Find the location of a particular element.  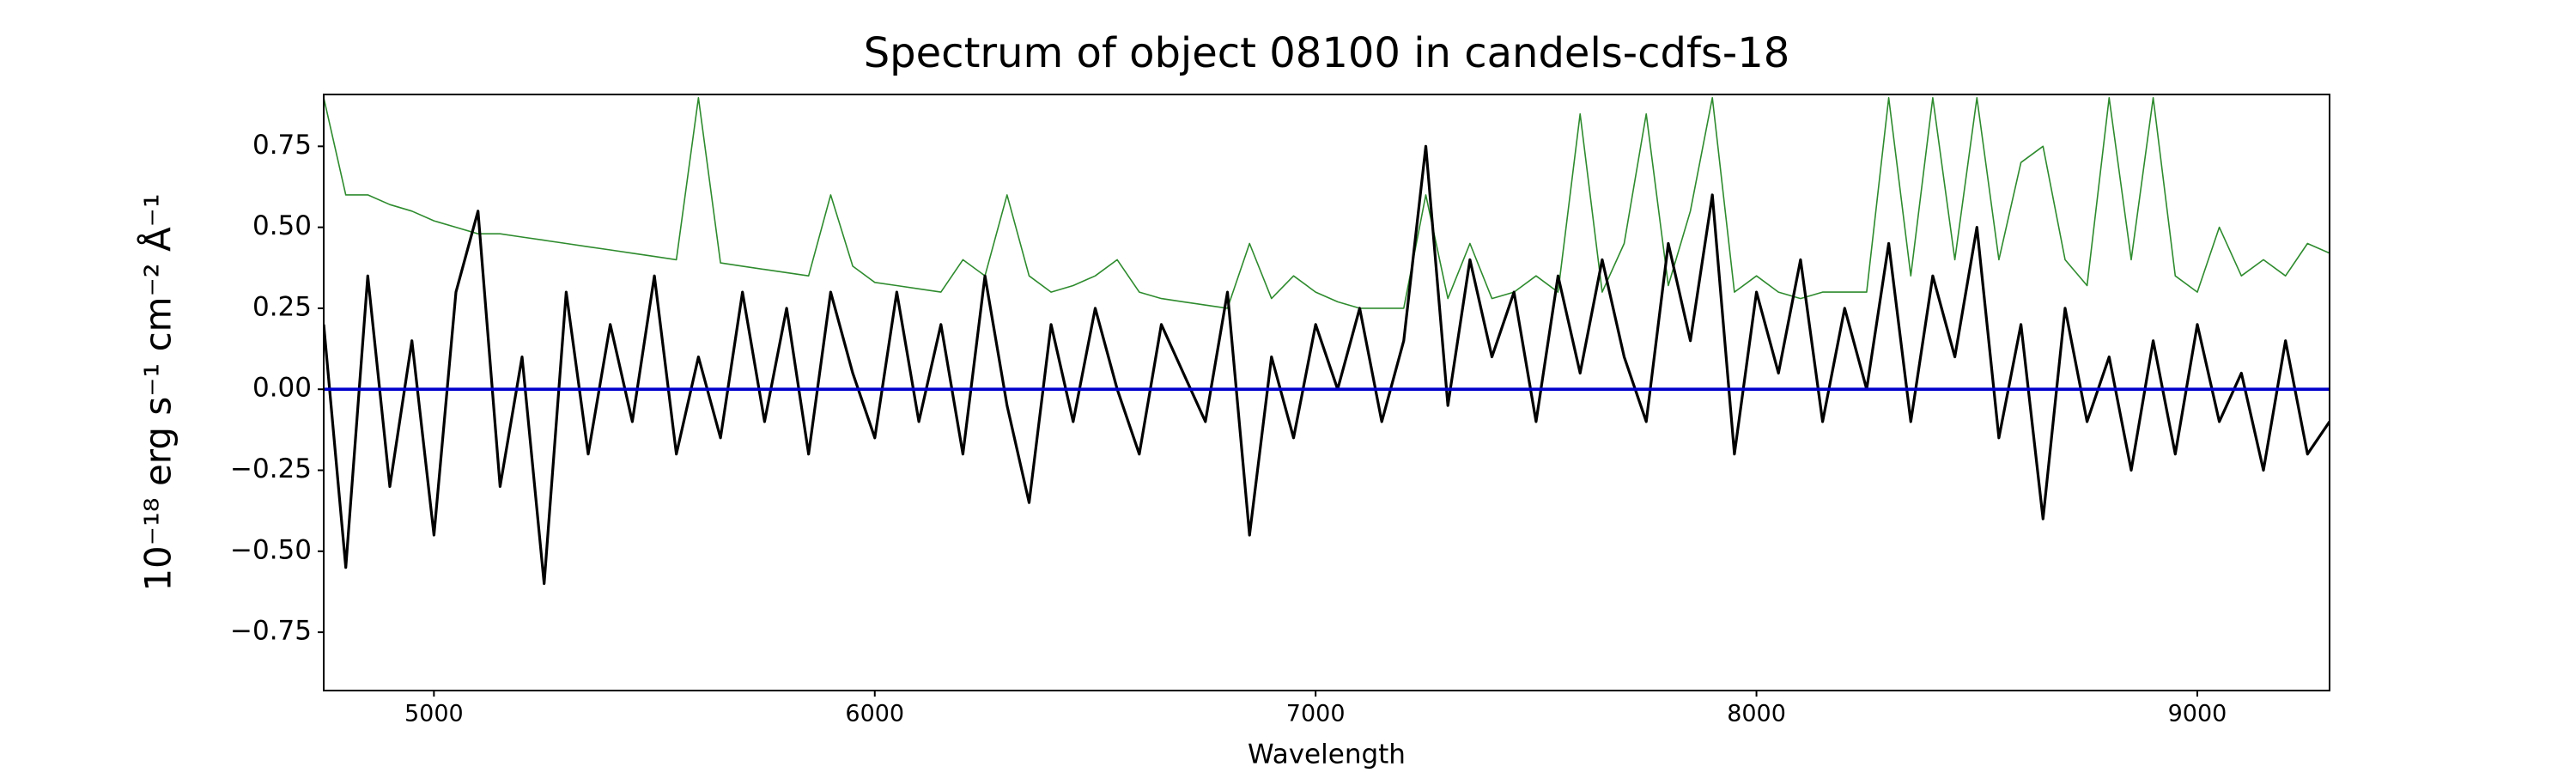

x-tick-label: 8000 is located at coordinates (1756, 714).